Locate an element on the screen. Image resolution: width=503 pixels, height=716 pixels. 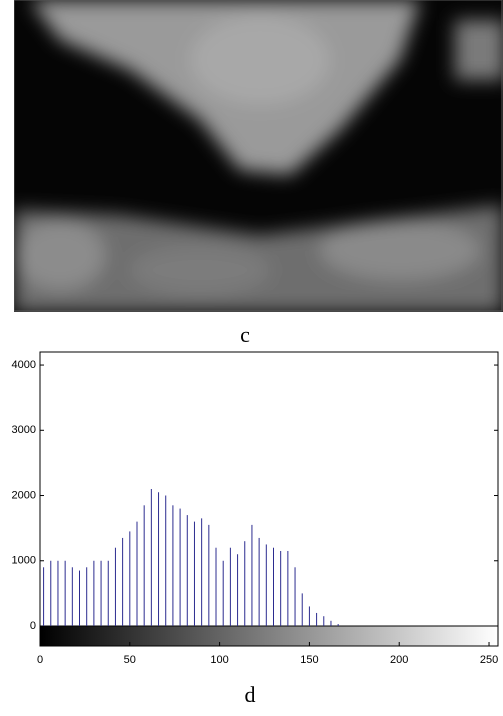
y-tick-label: 2000 is located at coordinates (24, 495).